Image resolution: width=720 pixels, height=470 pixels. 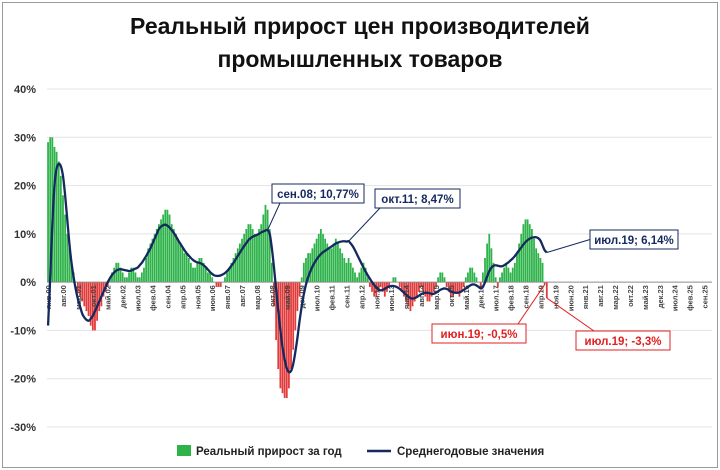 What do you see at coordinates (361, 297) in the screenshot?
I see `x-tick-label: апр.12` at bounding box center [361, 297].